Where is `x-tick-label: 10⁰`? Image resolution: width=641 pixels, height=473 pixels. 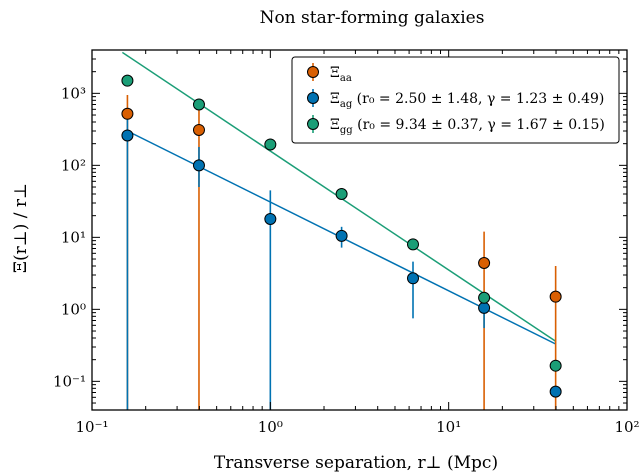
x-tick-label: 10⁰ is located at coordinates (270, 427).